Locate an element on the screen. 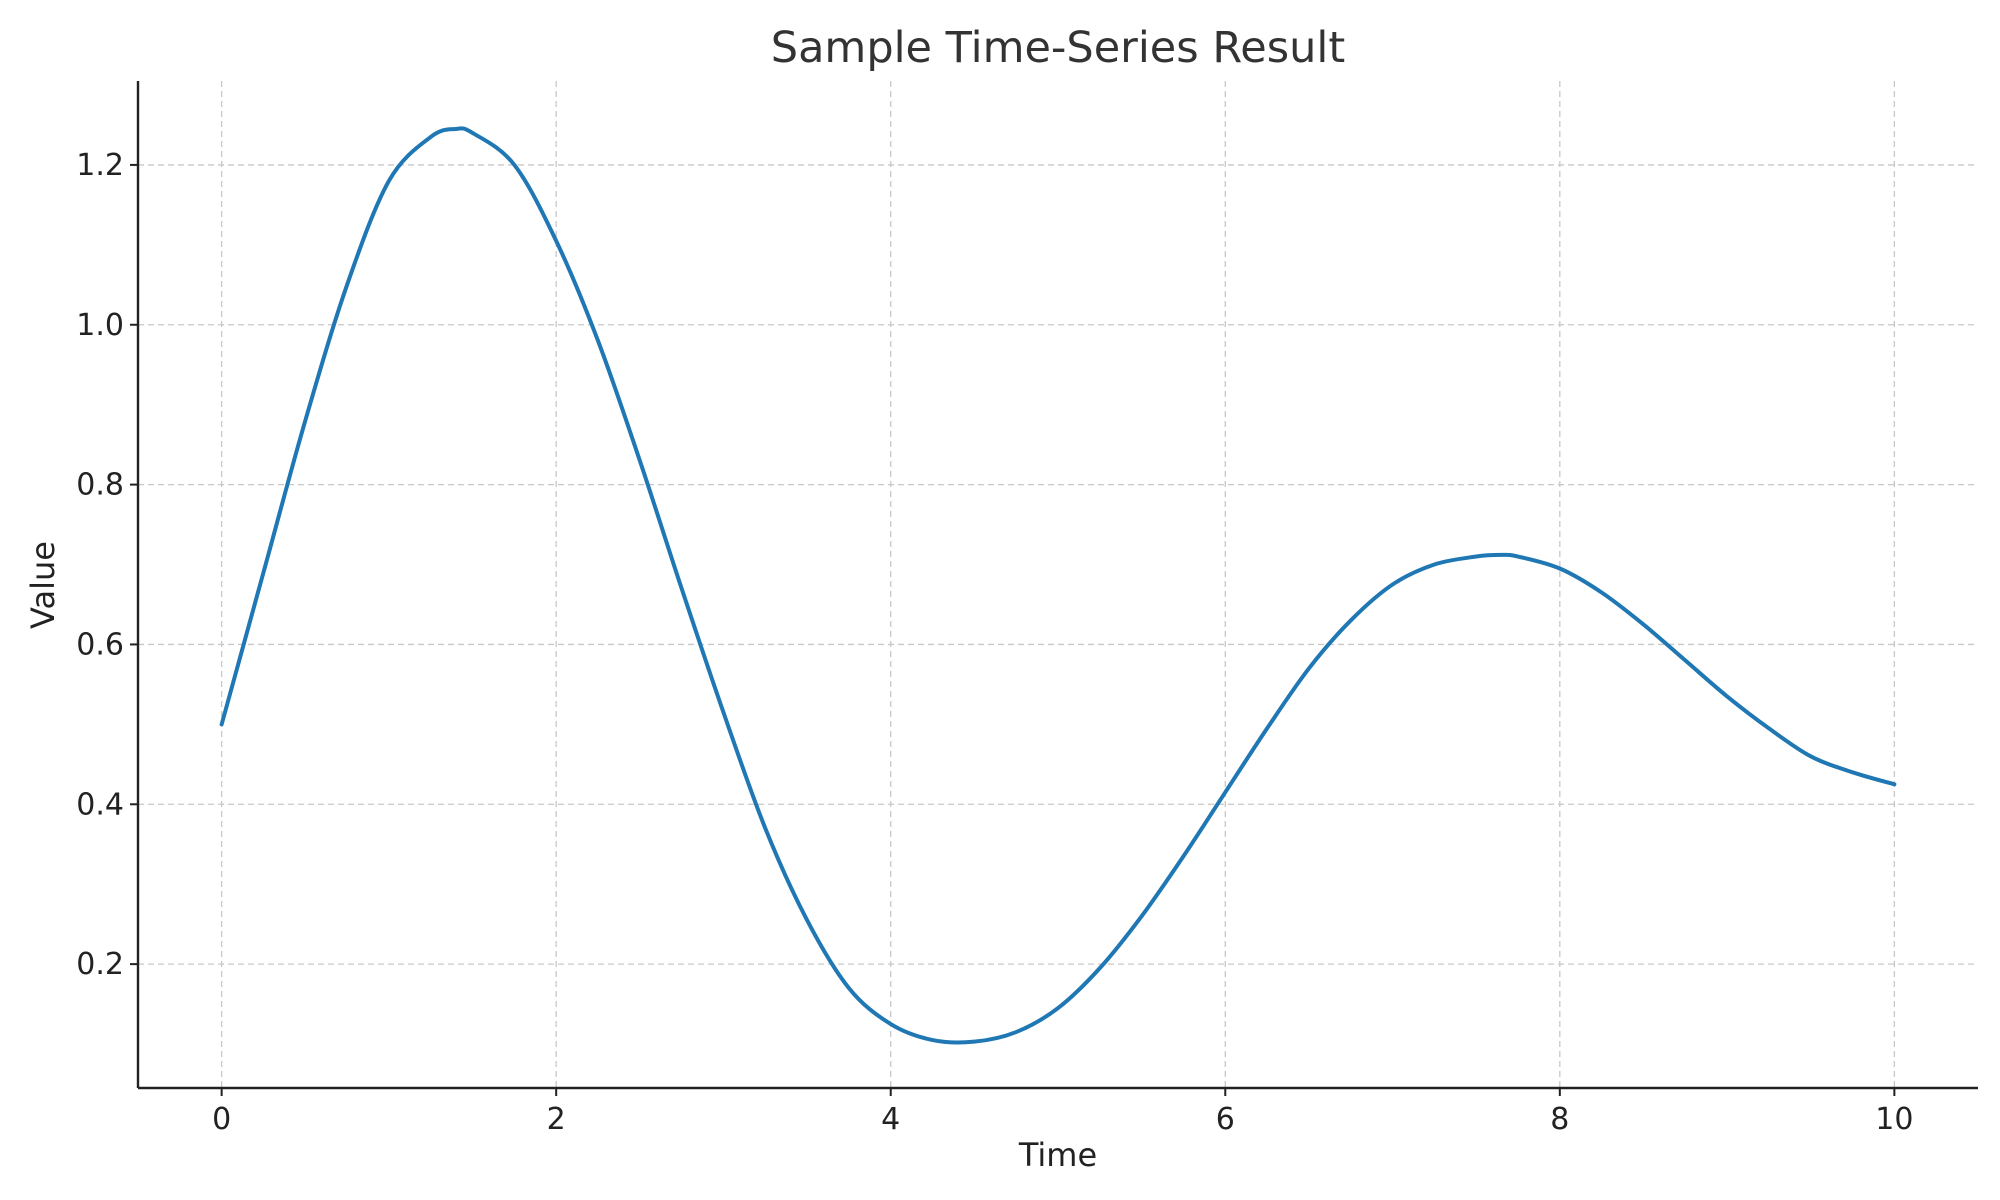  y-axis-ticks: 0.2 0.4 0.6 0.8 1.0 1.2 is located at coordinates (107, 565).